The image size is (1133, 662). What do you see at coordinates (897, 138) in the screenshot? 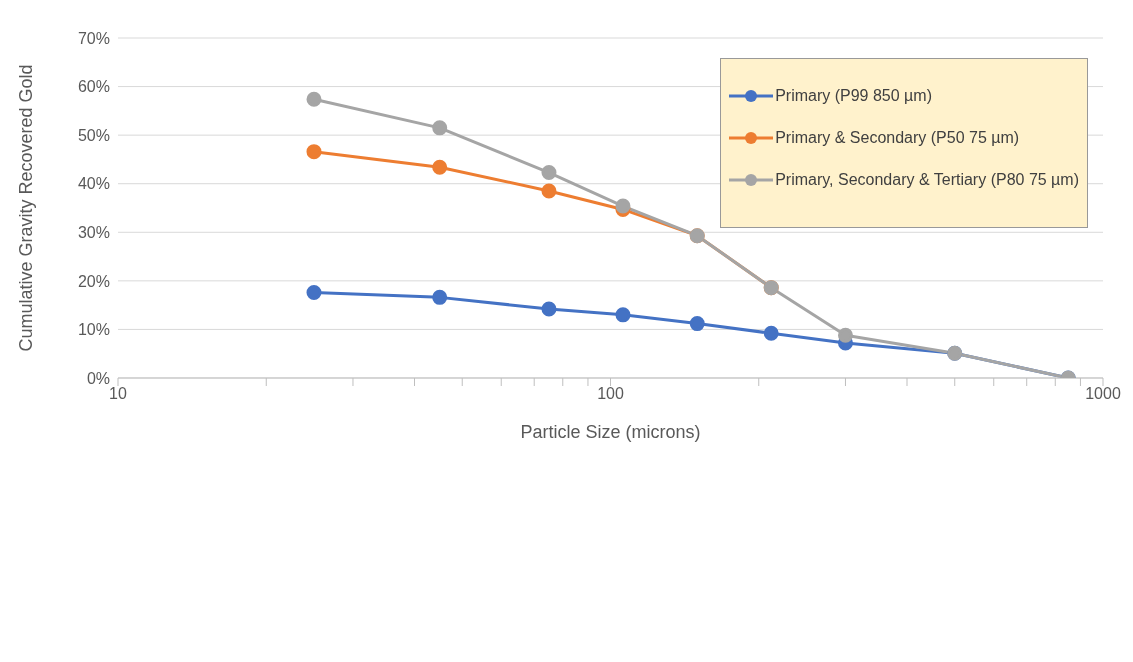
I see `legend-label: Primary & Secondary (P50 75 µm)` at bounding box center [897, 138].